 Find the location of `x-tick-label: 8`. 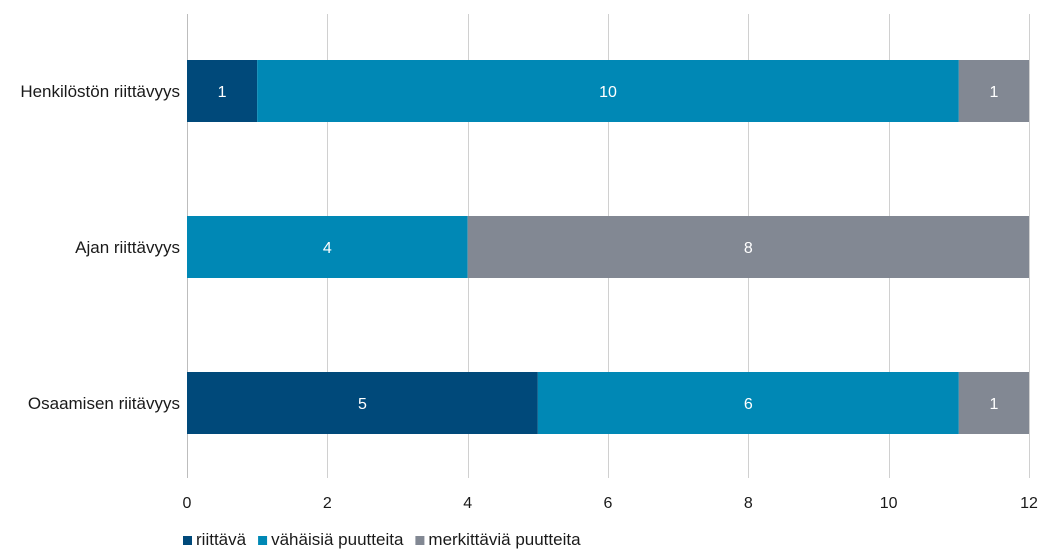

x-tick-label: 8 is located at coordinates (748, 503).